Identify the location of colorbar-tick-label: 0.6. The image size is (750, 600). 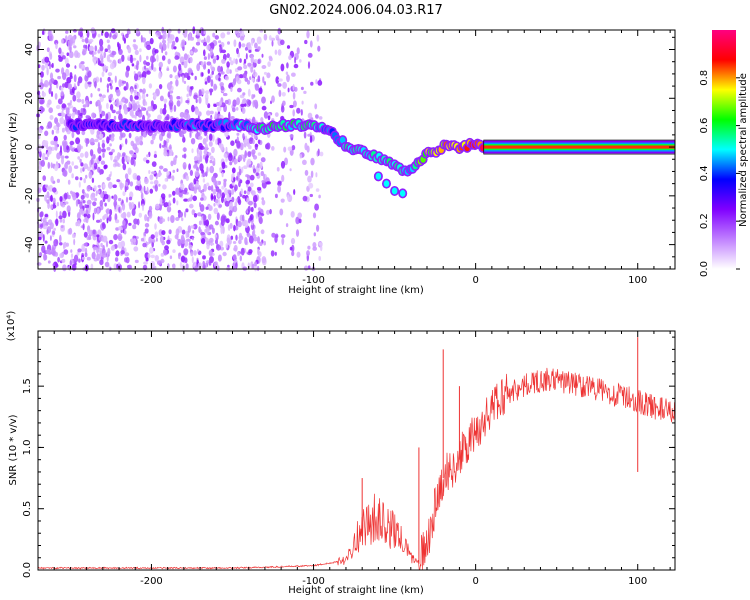
(704, 126).